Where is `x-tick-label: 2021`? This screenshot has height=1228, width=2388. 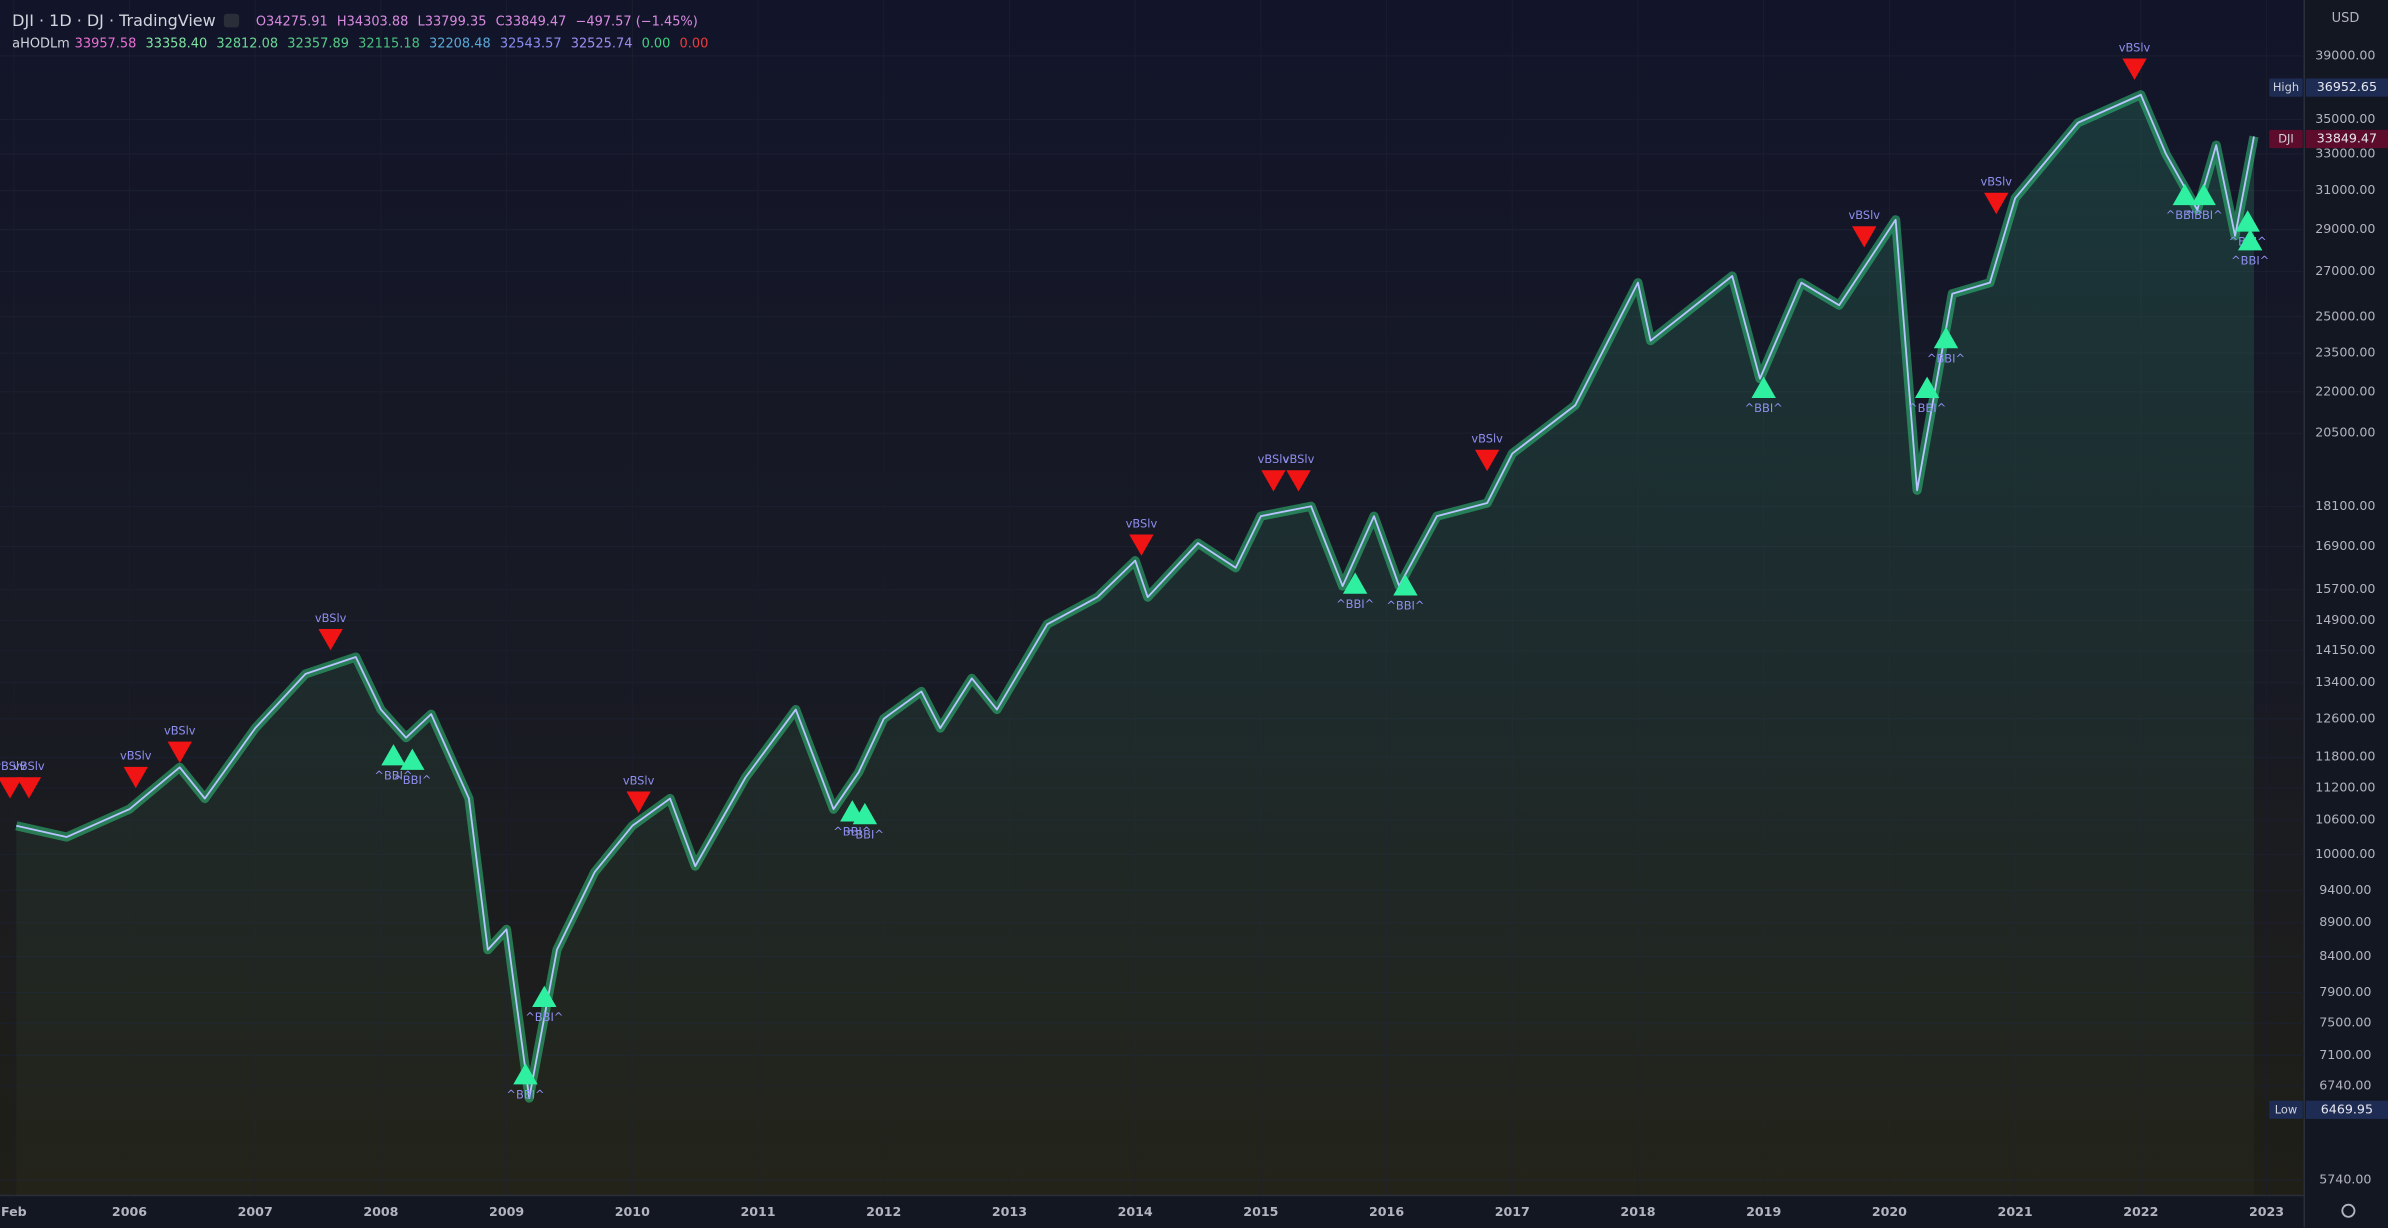
x-tick-label: 2021 is located at coordinates (2015, 1211).